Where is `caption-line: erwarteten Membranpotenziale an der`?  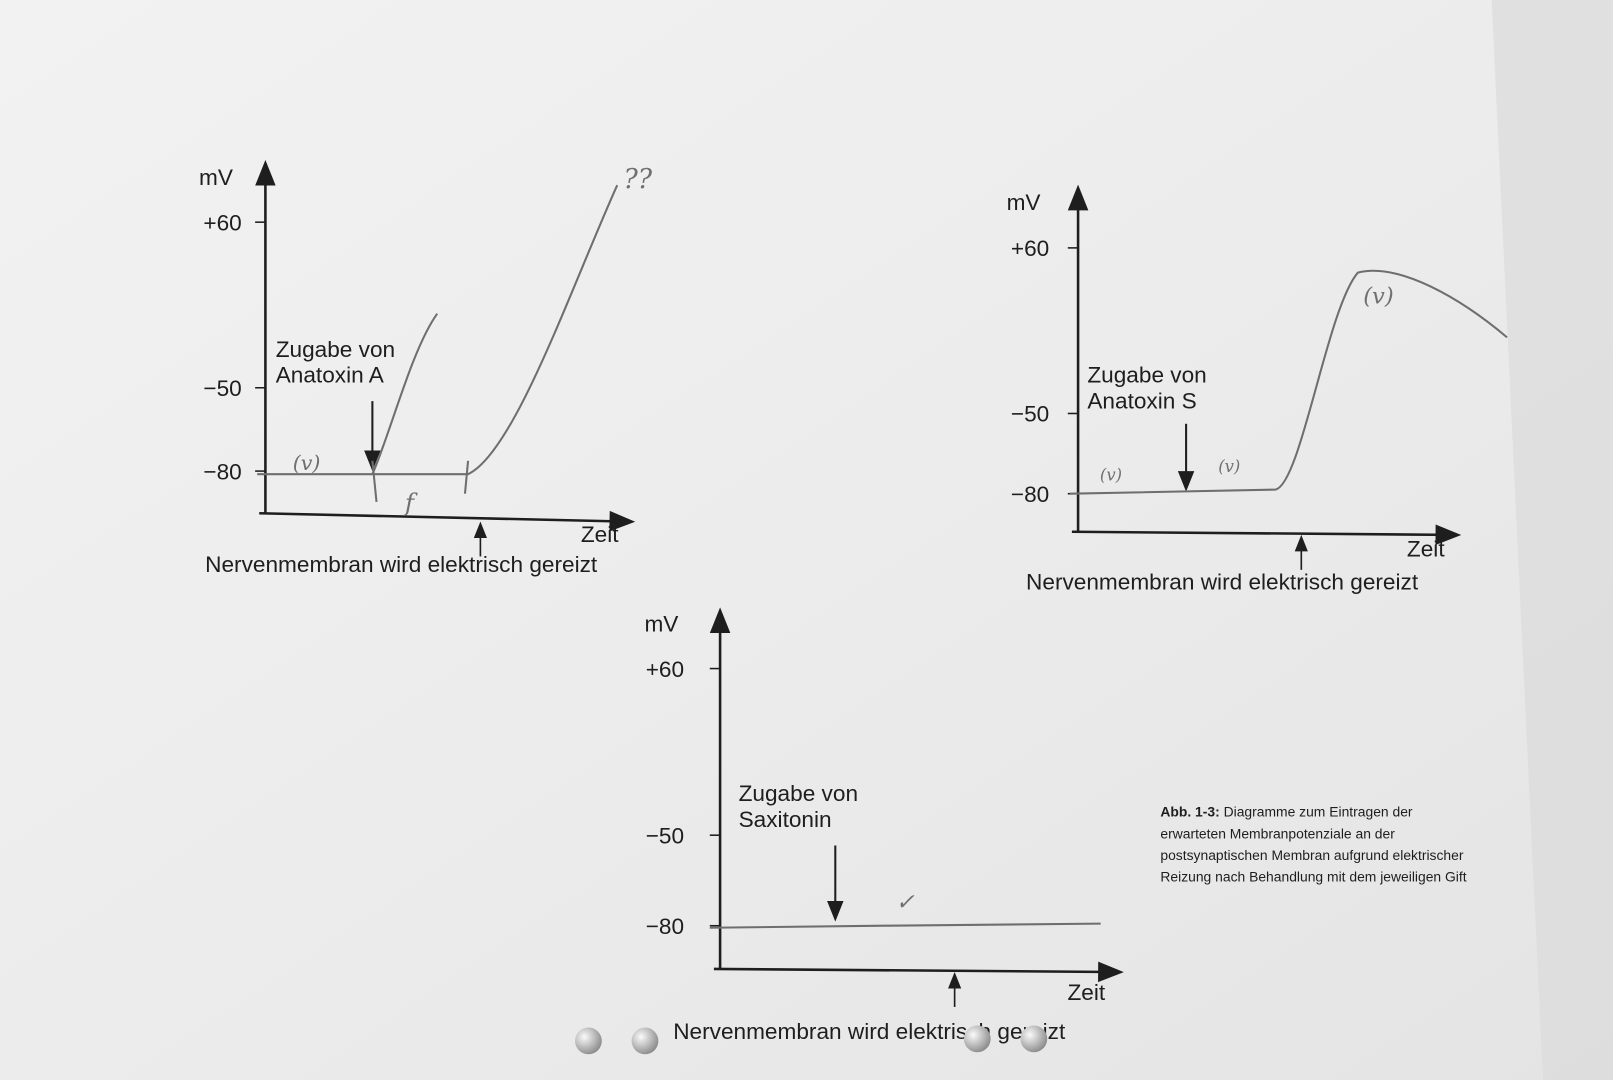 caption-line: erwarteten Membranpotenziale an der is located at coordinates (1277, 833).